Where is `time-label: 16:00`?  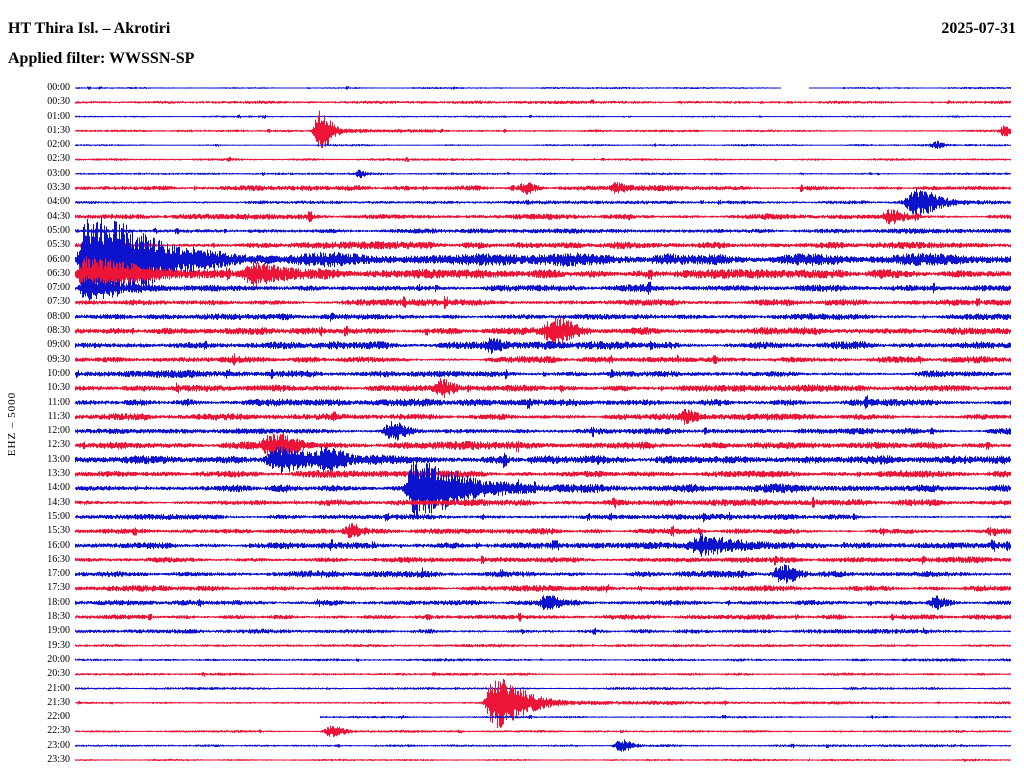
time-label: 16:00 is located at coordinates (58, 545).